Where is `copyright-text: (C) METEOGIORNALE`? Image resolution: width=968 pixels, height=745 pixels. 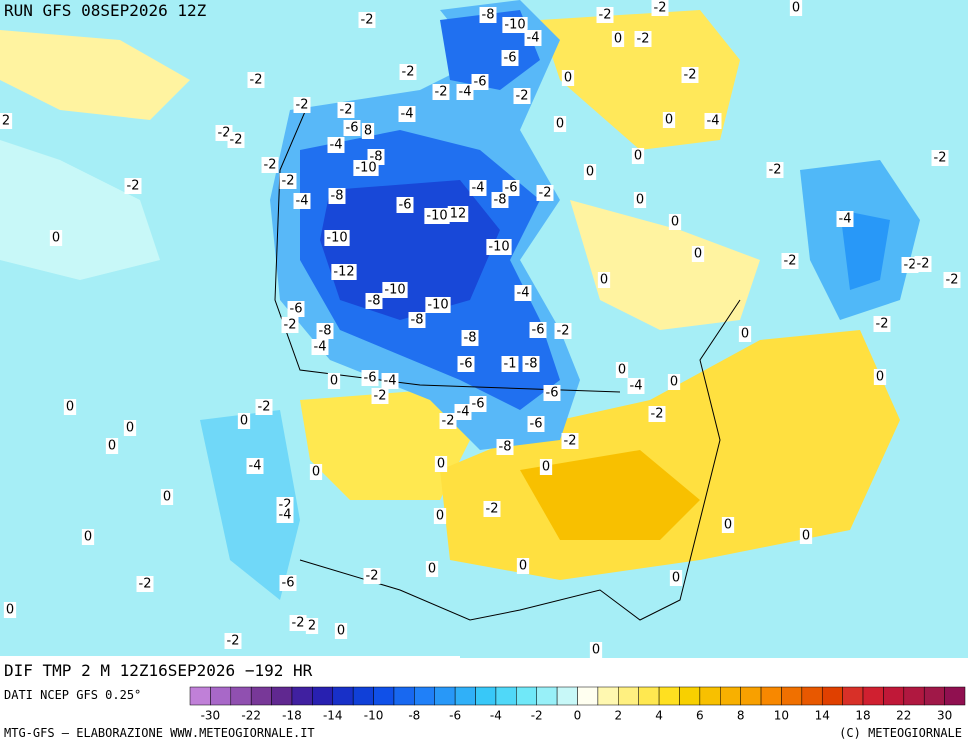 copyright-text: (C) METEOGIORNALE is located at coordinates (900, 733).